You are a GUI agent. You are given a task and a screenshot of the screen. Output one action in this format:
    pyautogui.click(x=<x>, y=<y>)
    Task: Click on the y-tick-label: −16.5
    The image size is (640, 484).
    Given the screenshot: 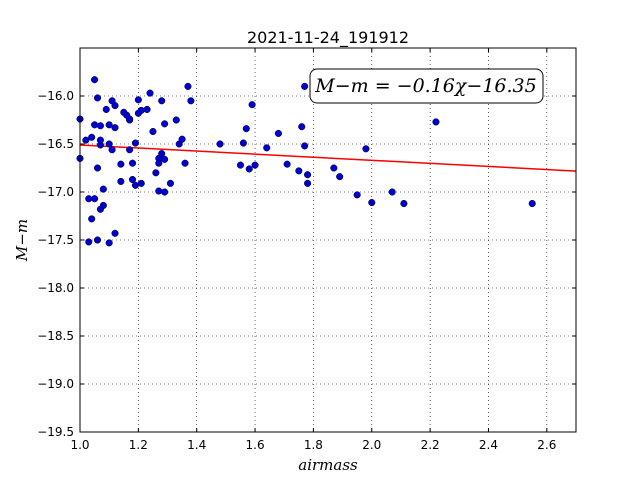 What is the action you would take?
    pyautogui.click(x=55, y=144)
    